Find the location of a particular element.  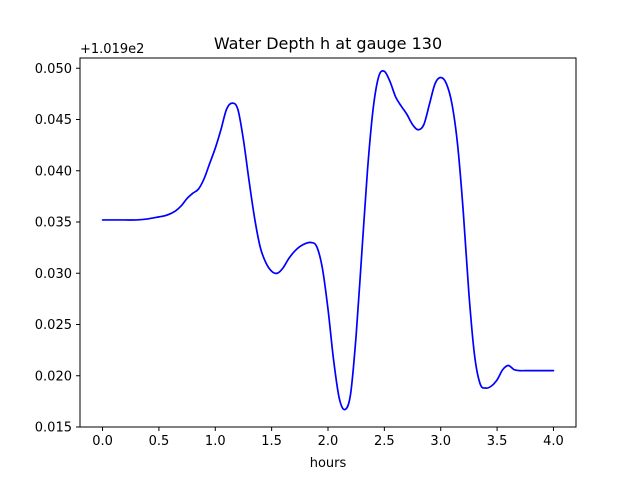

x-tick-label: 0.0 is located at coordinates (102, 441).